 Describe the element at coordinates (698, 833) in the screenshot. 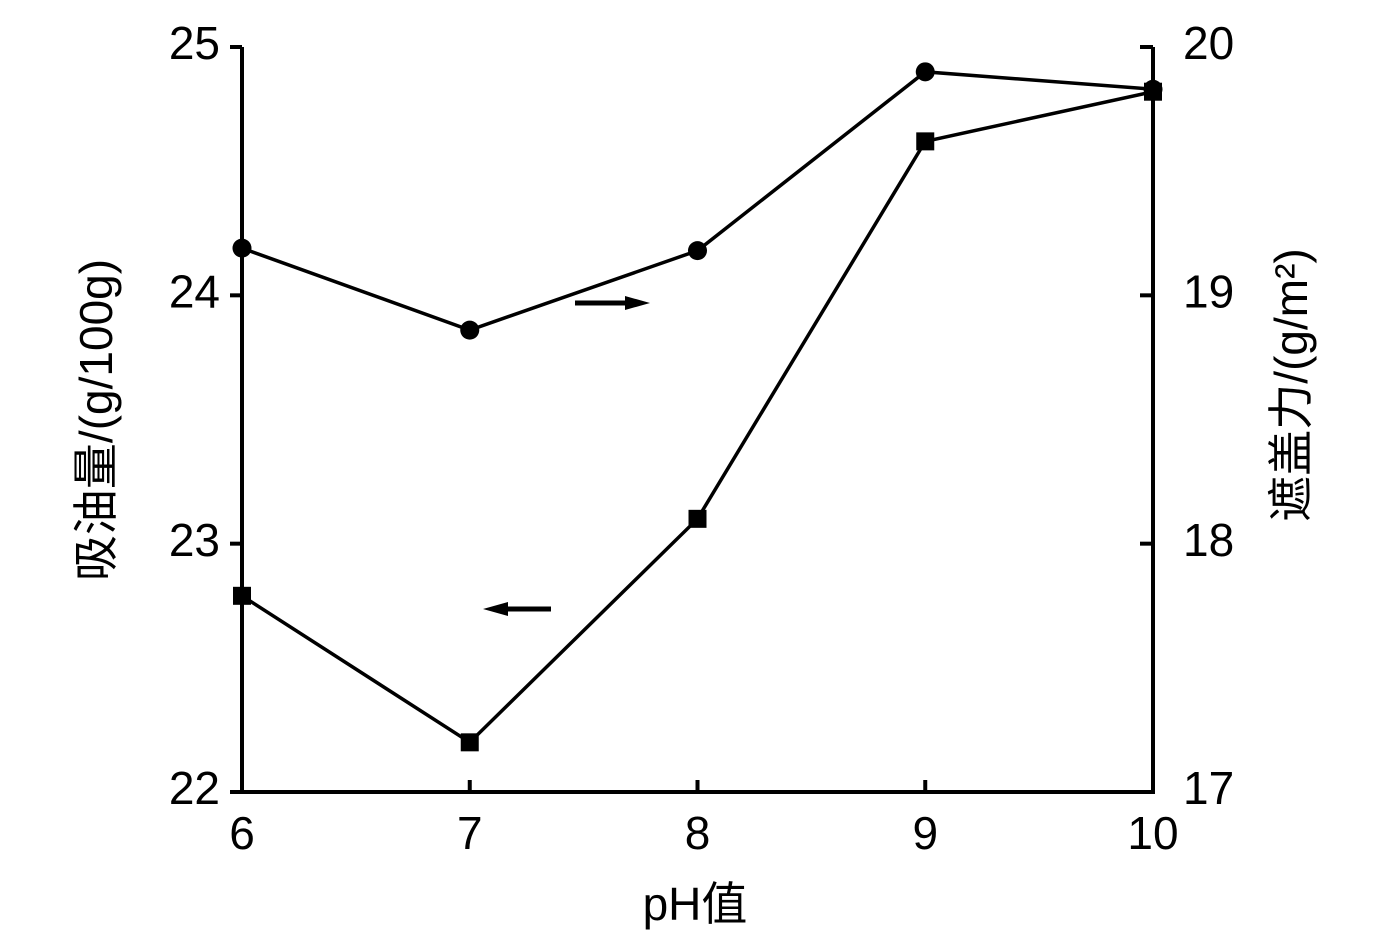

I see `x-tick-label: 8` at that location.